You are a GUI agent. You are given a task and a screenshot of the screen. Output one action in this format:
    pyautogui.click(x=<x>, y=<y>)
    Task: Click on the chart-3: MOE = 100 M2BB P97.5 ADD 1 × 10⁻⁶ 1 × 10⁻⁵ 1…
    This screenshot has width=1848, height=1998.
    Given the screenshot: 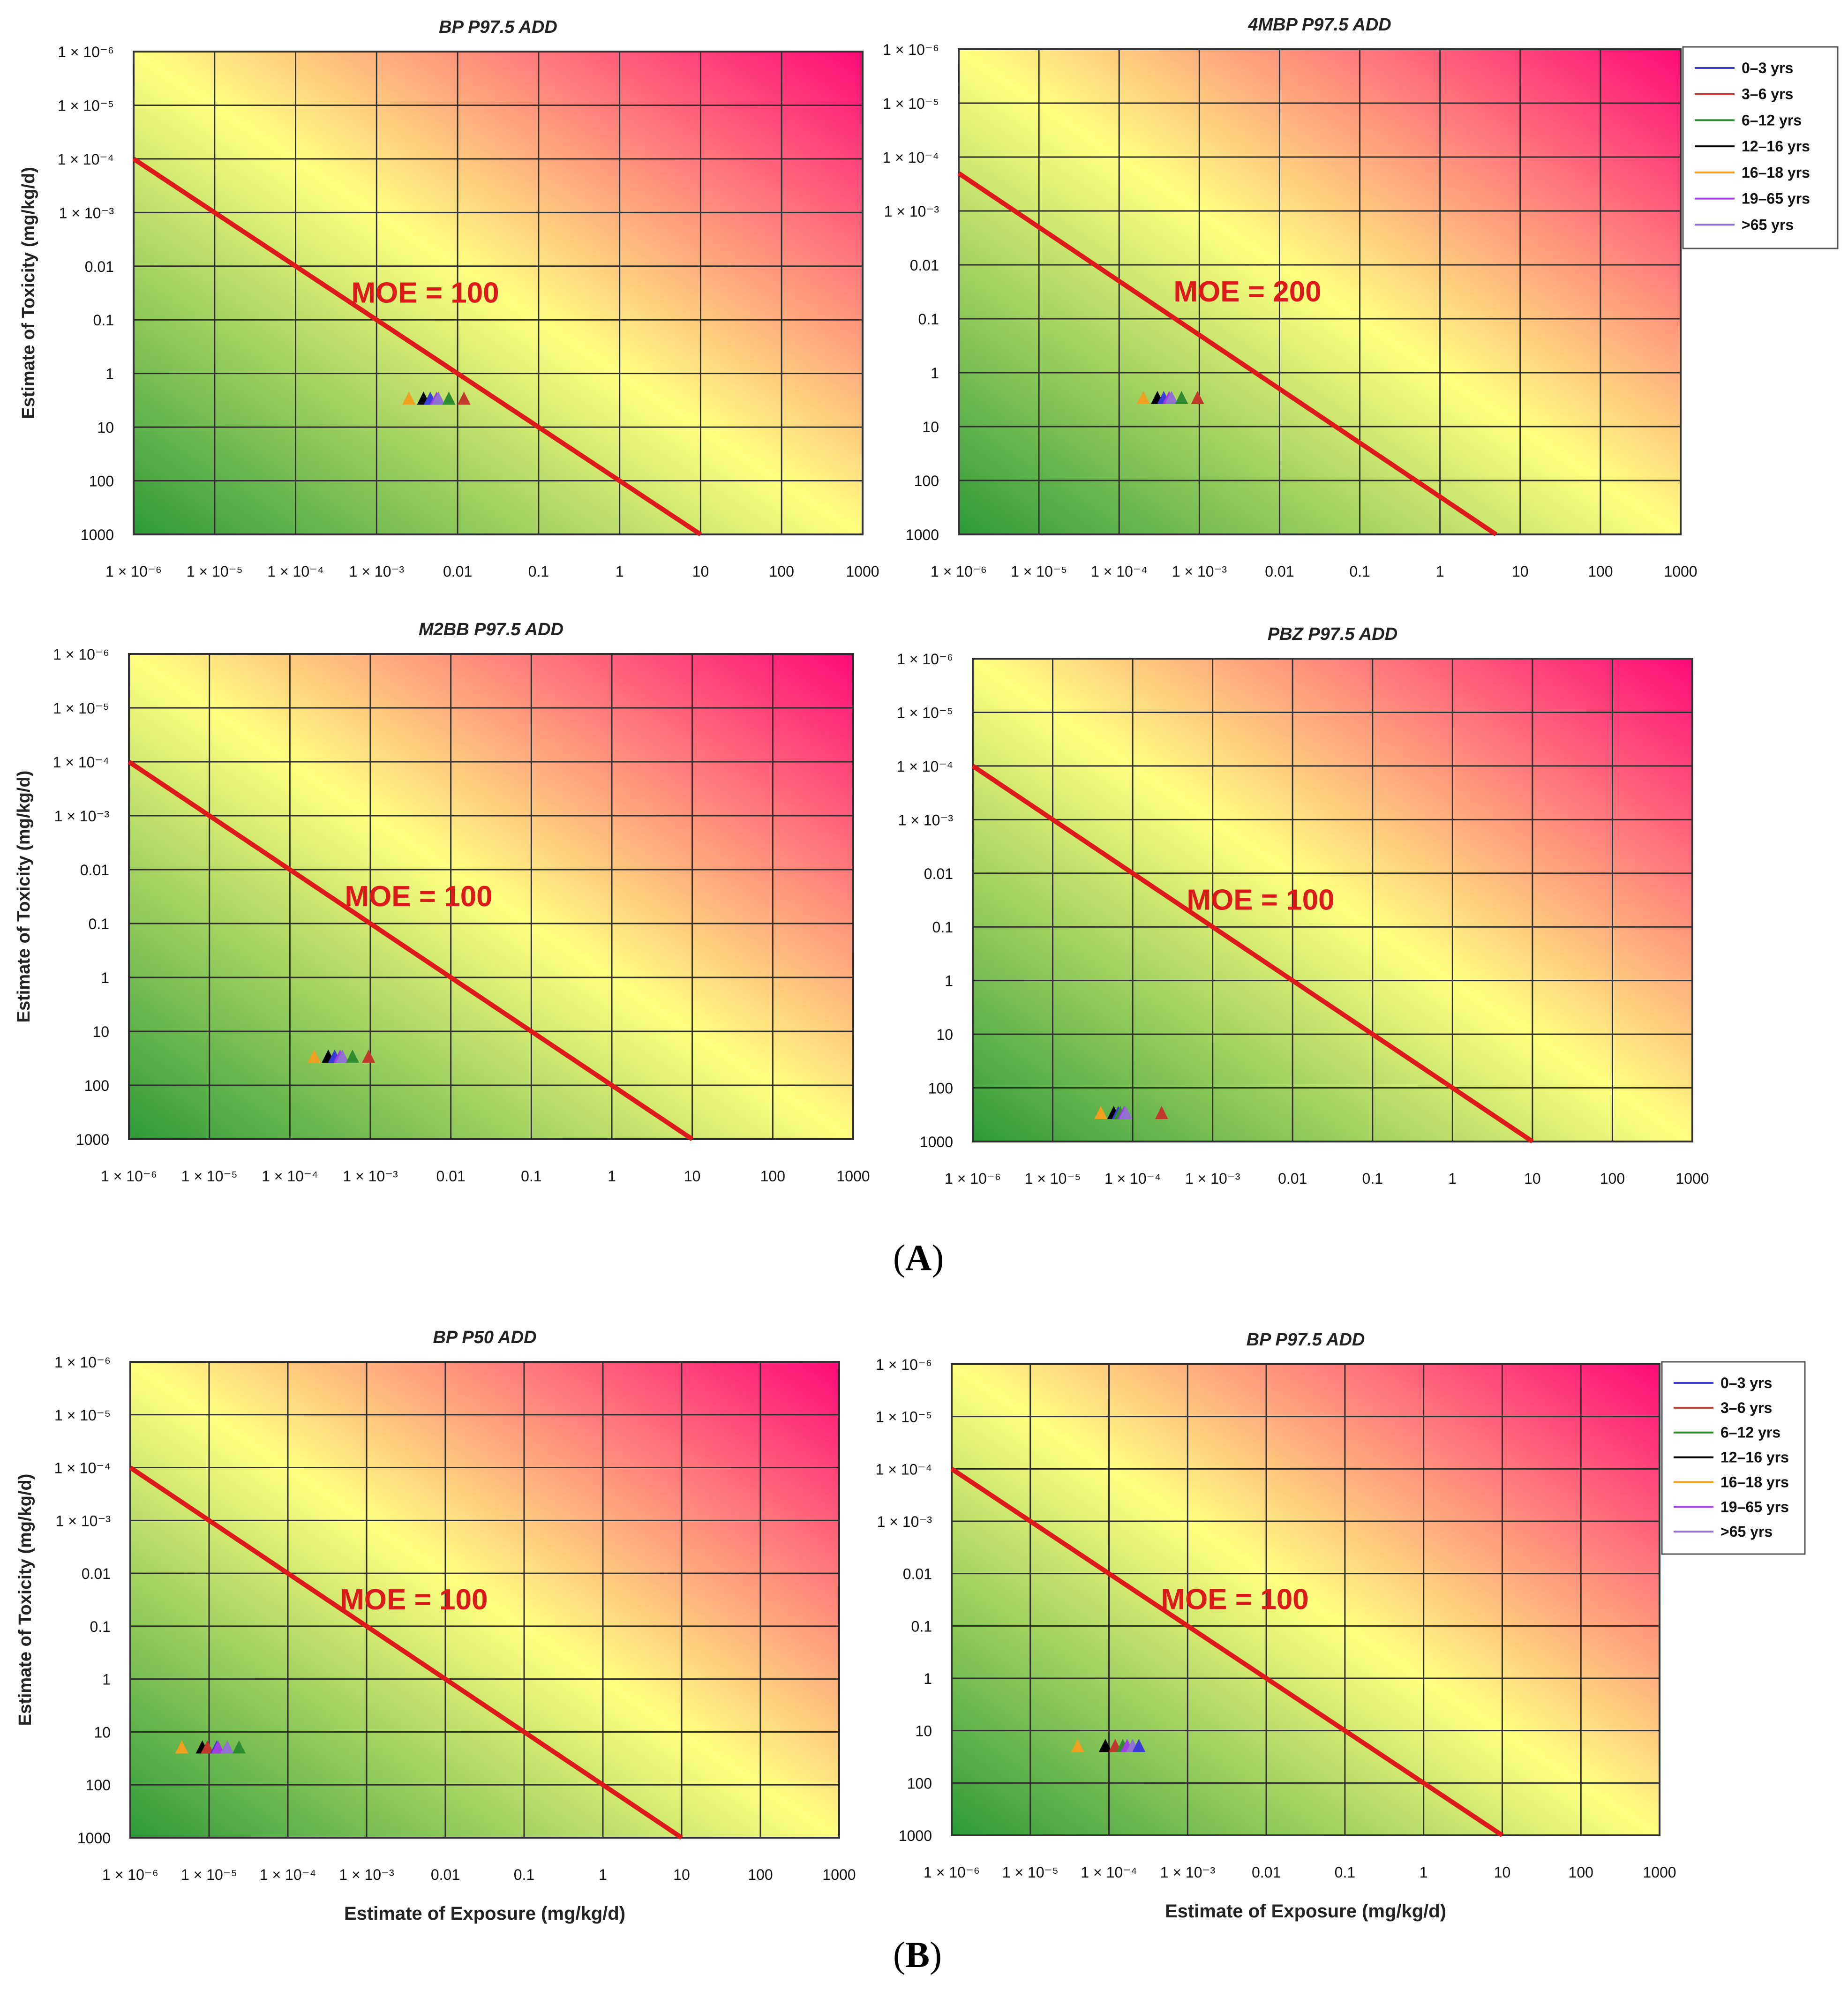 What is the action you would take?
    pyautogui.click(x=442, y=903)
    